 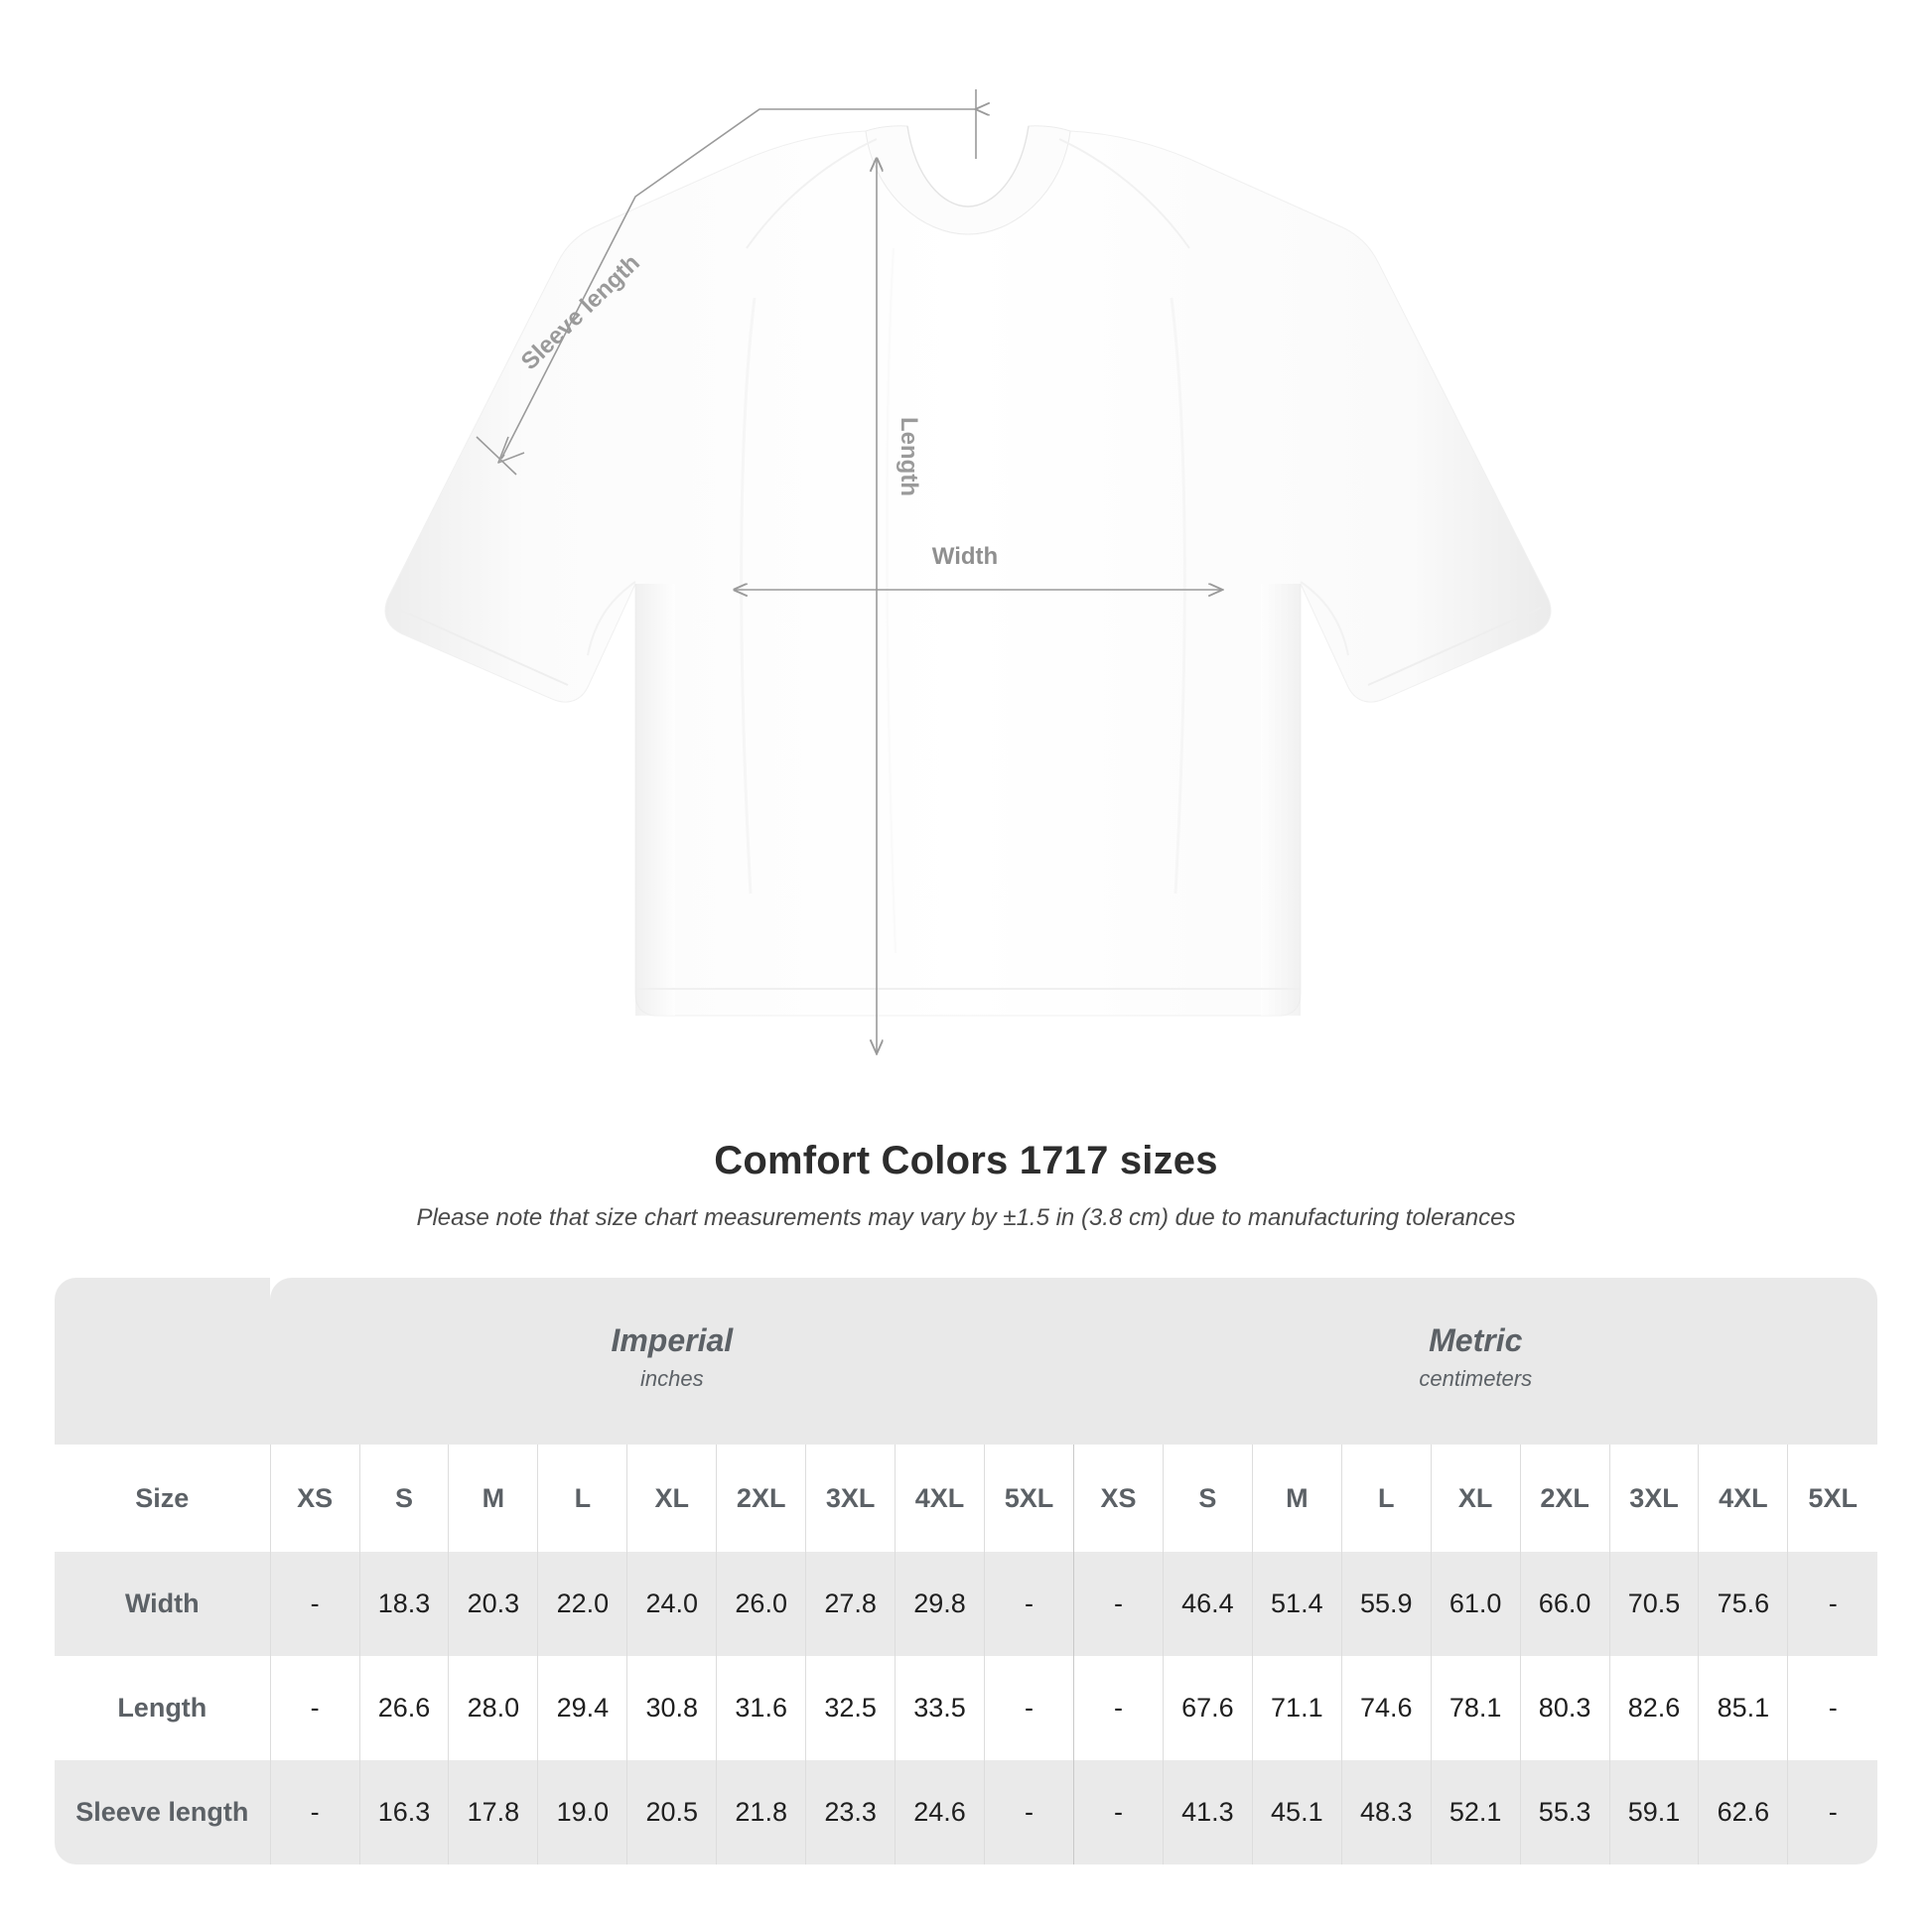 I want to click on cell-sleeve-metric-2xl: 55.3, so click(x=1565, y=1812).